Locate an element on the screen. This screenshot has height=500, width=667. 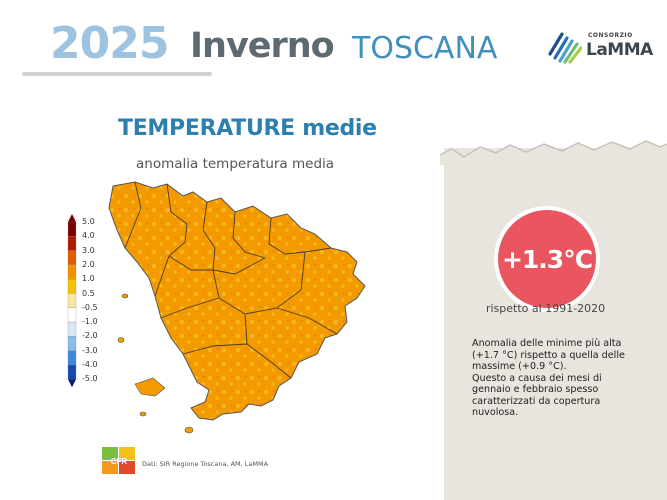
scale-label: 4.0 is located at coordinates (88, 236).